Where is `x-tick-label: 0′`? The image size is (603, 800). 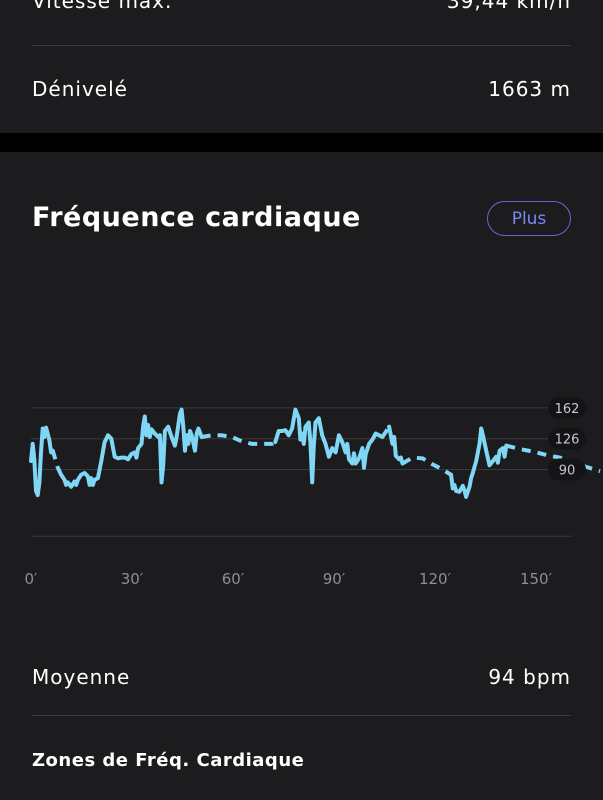 x-tick-label: 0′ is located at coordinates (32, 579).